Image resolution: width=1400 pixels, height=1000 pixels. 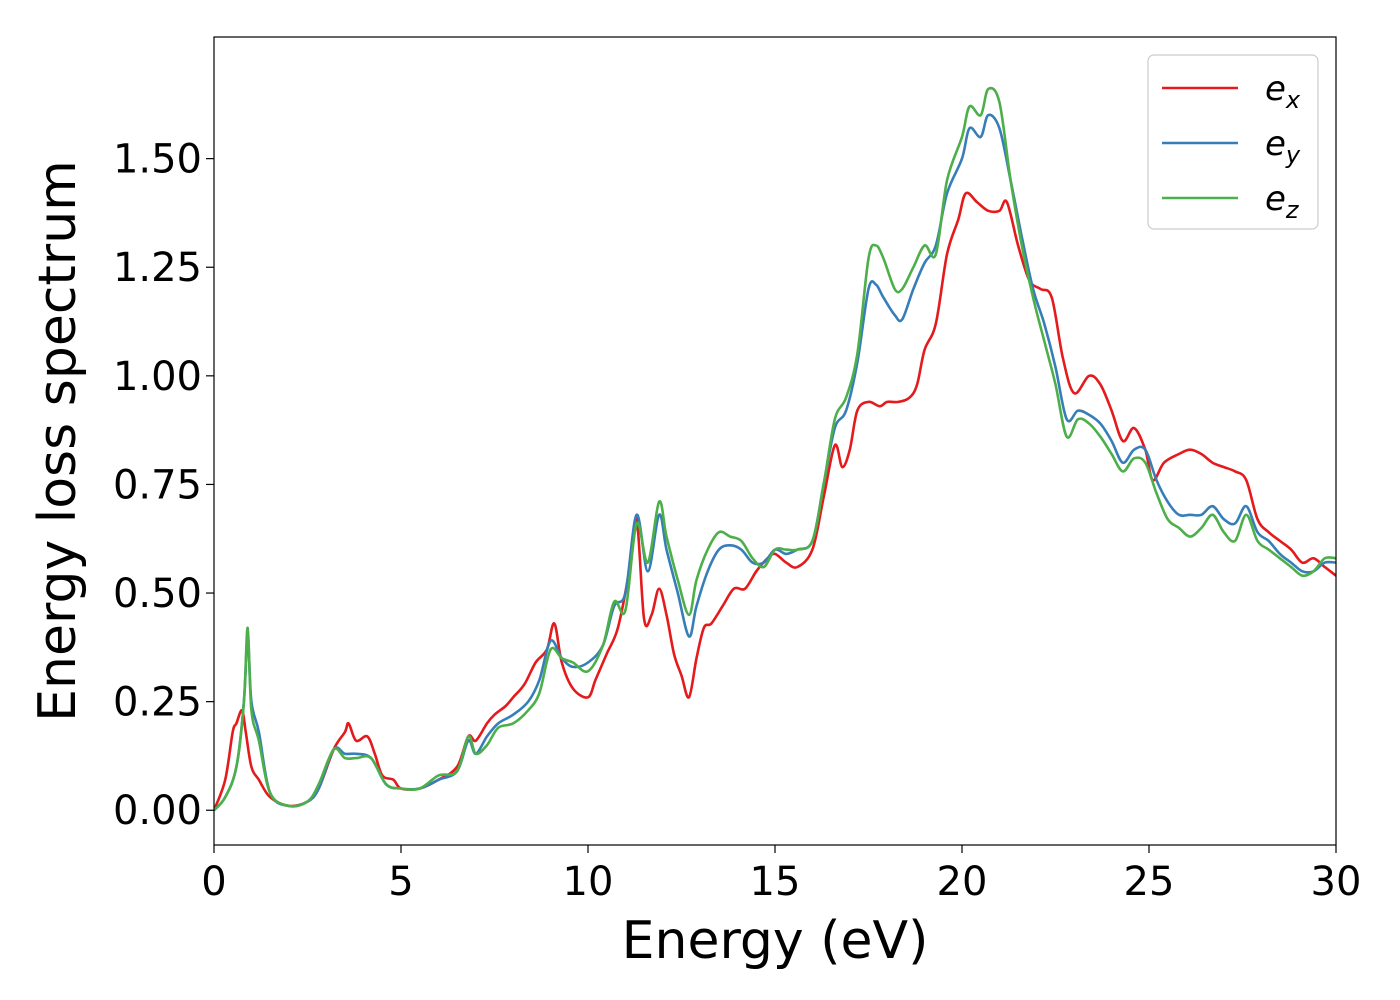 What do you see at coordinates (157, 811) in the screenshot?
I see `y-tick-label: 0.00` at bounding box center [157, 811].